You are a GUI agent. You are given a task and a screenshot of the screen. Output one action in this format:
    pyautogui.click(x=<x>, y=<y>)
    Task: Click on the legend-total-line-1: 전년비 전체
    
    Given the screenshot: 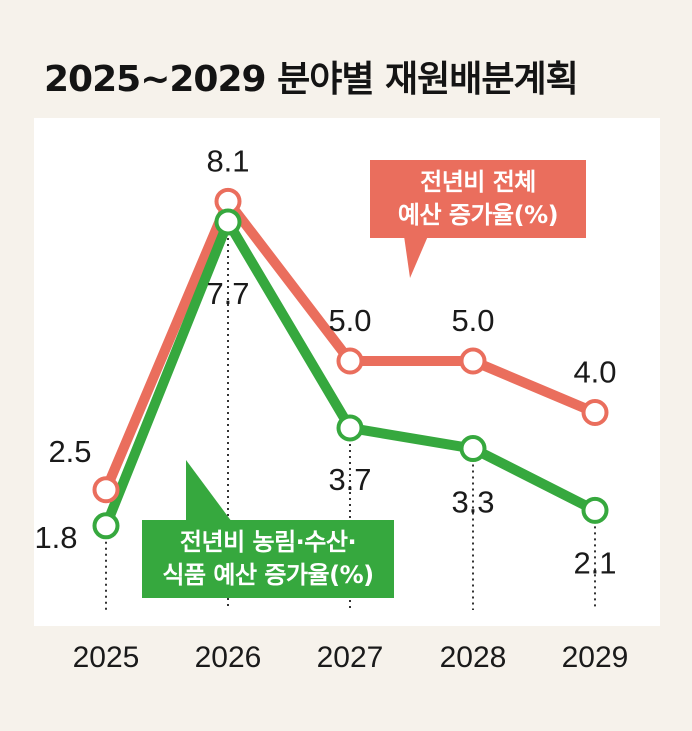 What is the action you would take?
    pyautogui.click(x=478, y=182)
    